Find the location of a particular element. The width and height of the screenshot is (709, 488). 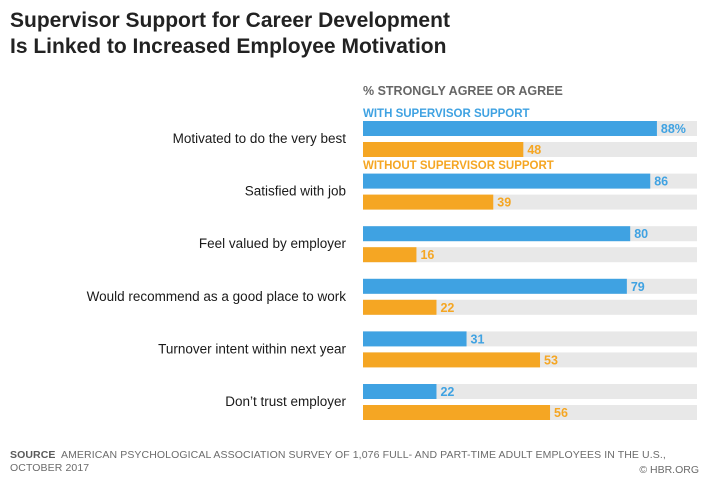

category-label: Motivated to do the very best is located at coordinates (260, 138).